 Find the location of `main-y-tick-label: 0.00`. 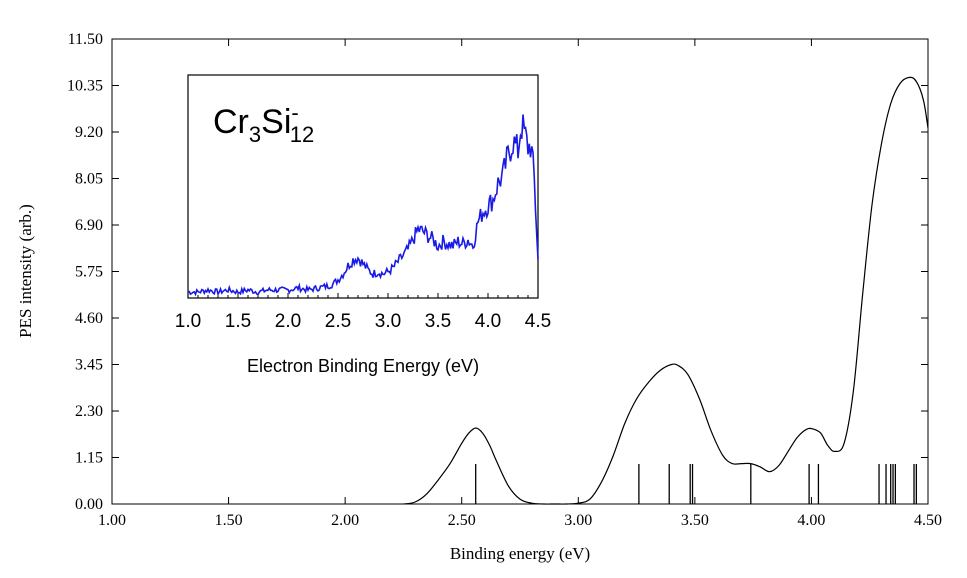

main-y-tick-label: 0.00 is located at coordinates (89, 504).